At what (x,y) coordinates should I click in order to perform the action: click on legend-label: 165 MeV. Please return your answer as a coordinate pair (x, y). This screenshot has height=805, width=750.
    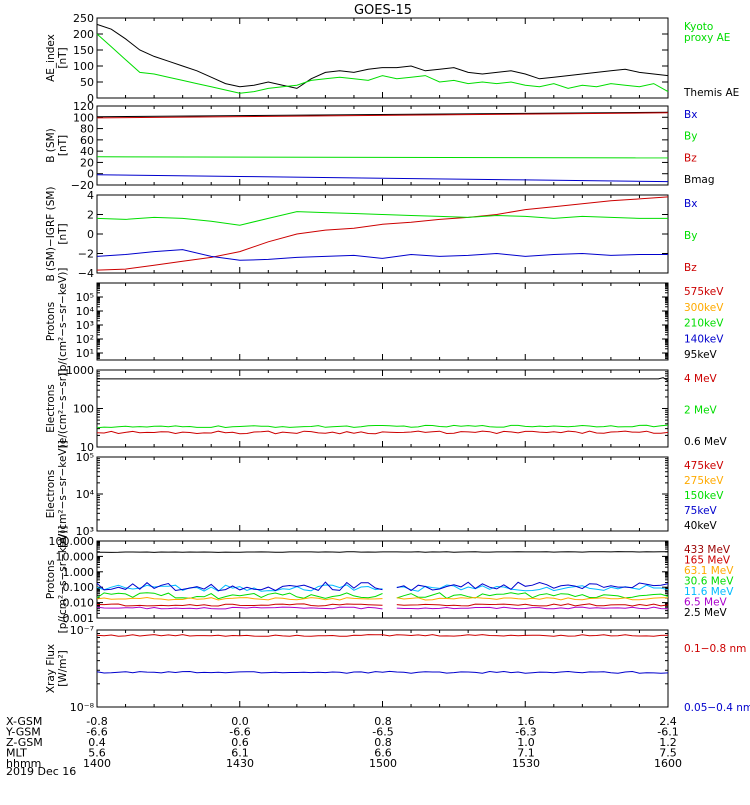
    Looking at the image, I should click on (707, 561).